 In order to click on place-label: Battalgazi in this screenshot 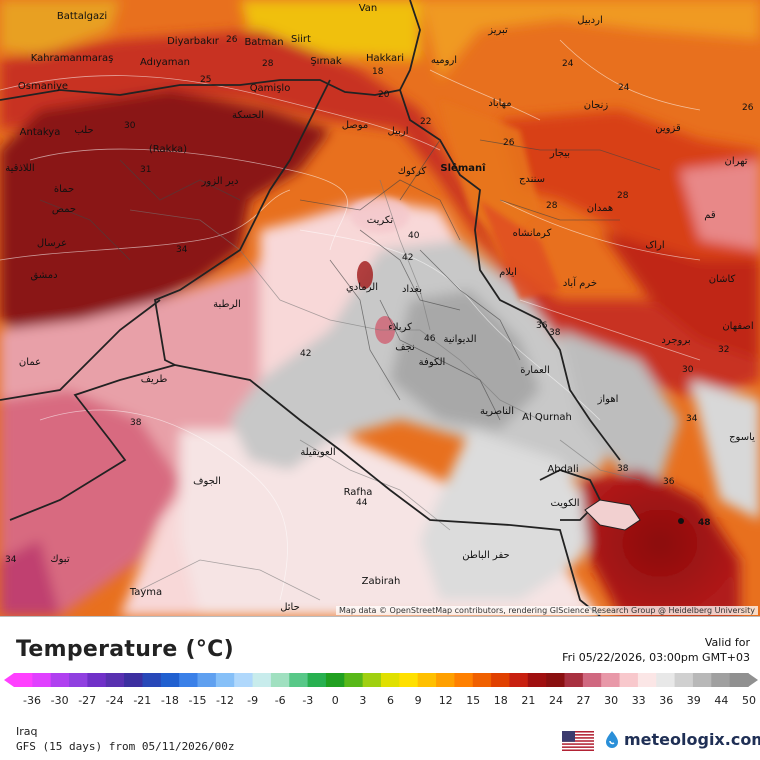, I will do `click(82, 16)`.